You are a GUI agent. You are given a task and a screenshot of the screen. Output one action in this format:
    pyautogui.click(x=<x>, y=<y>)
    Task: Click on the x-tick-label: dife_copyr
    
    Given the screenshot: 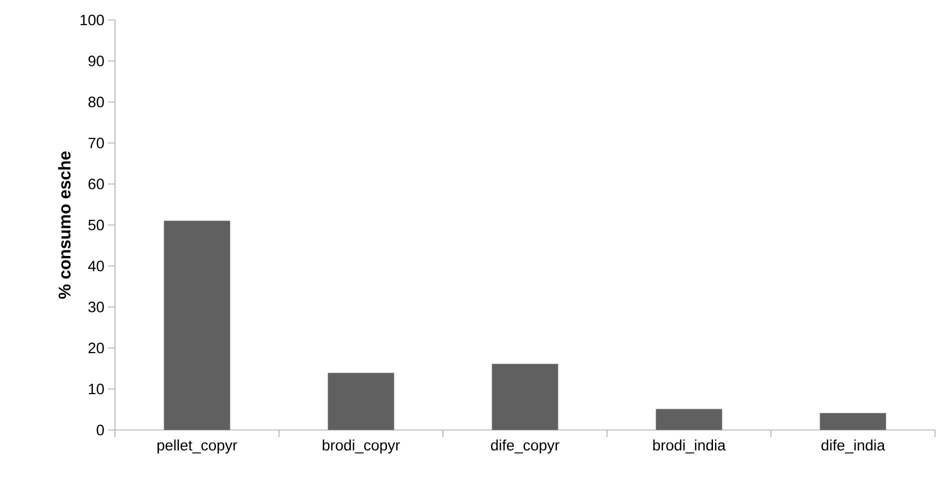 What is the action you would take?
    pyautogui.click(x=525, y=447)
    